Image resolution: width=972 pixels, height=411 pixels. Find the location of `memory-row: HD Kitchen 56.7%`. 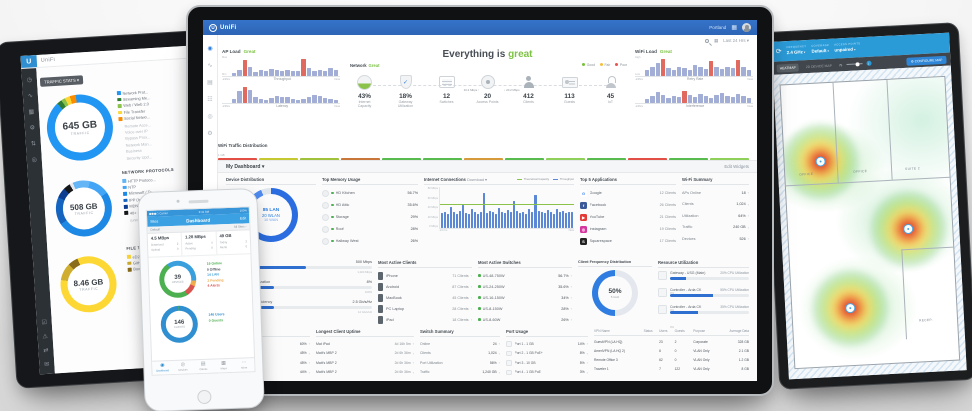

memory-row: HD Kitchen 56.7% is located at coordinates (370, 193).